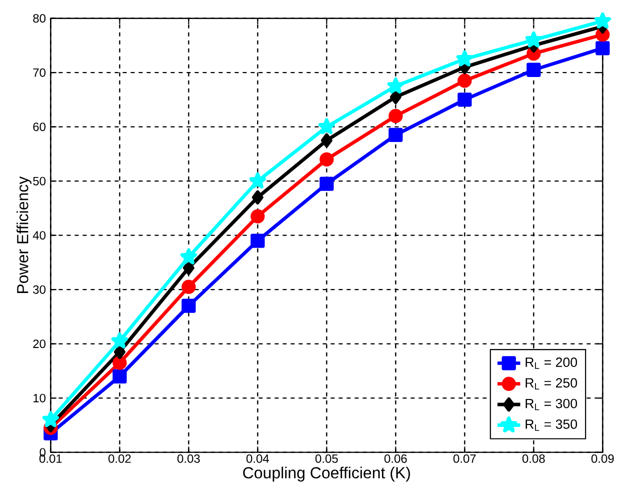 The width and height of the screenshot is (625, 503). I want to click on x-tick-label: 0.08, so click(533, 458).